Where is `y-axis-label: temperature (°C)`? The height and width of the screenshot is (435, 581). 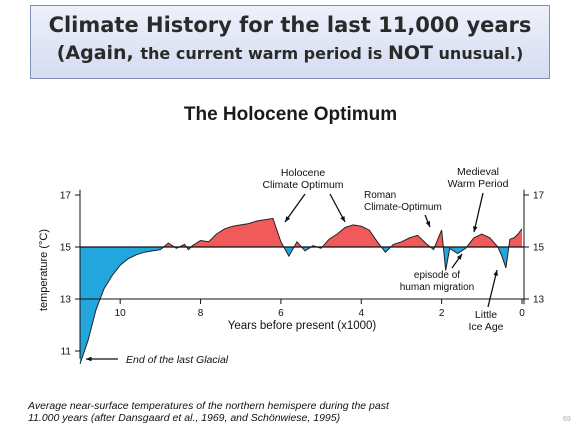
y-axis-label: temperature (°C) is located at coordinates (44, 270).